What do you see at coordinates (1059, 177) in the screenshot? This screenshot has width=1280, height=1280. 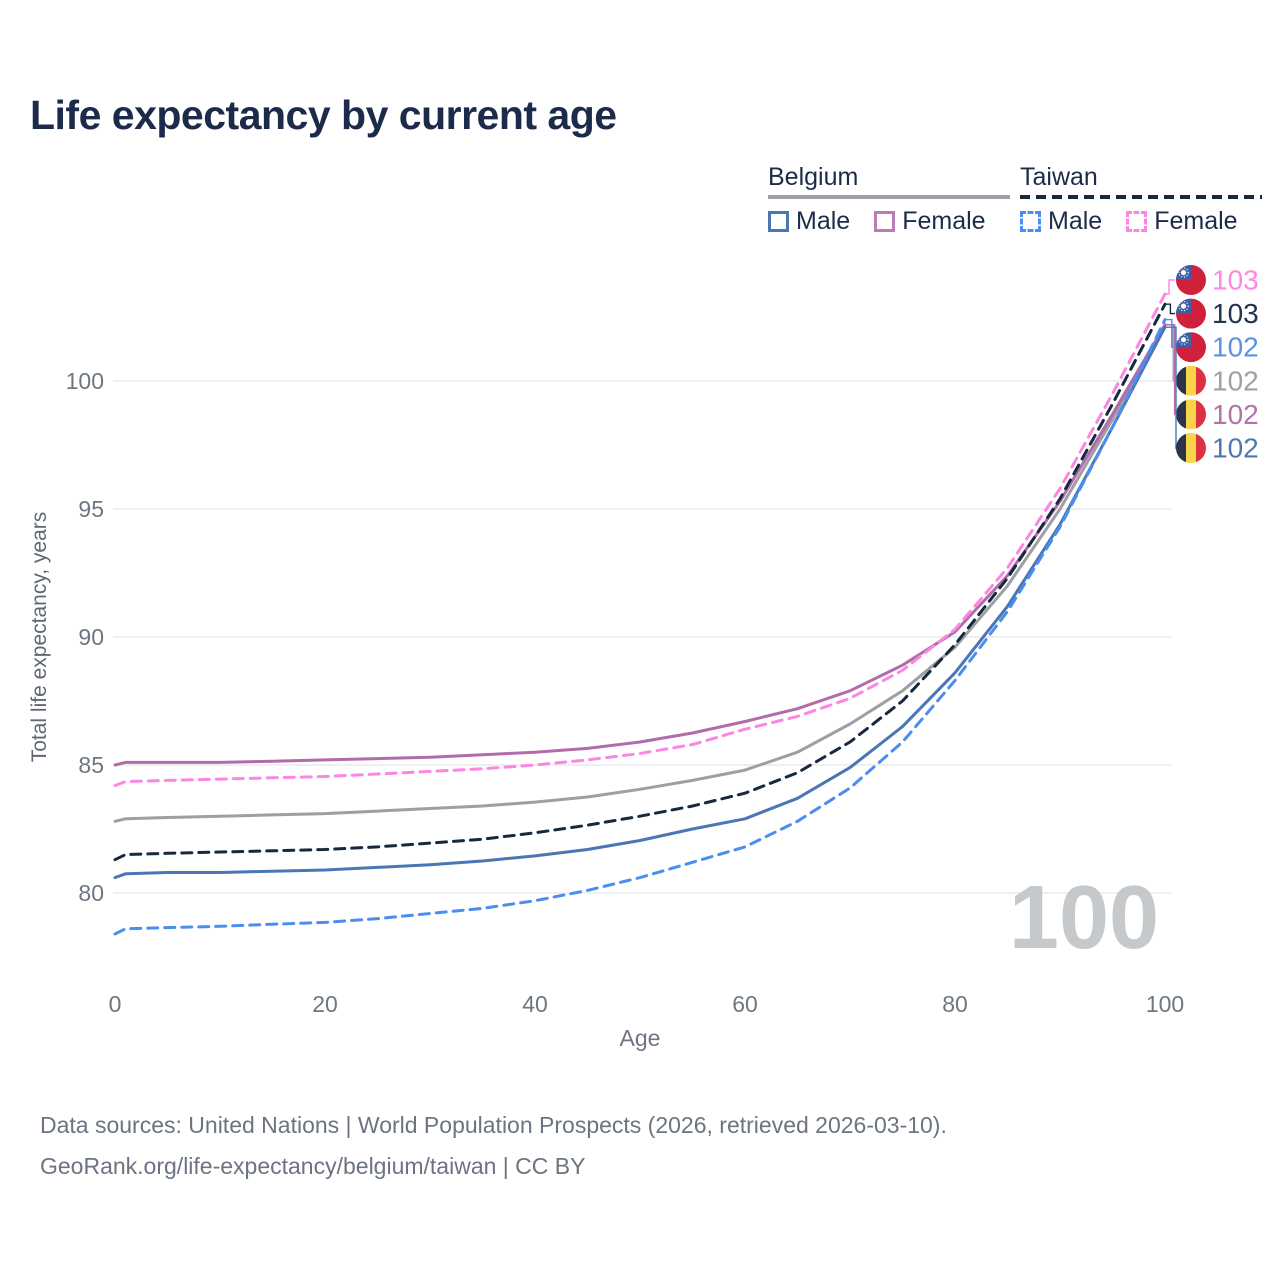 I see `legend-group-taiwan-label: Taiwan` at bounding box center [1059, 177].